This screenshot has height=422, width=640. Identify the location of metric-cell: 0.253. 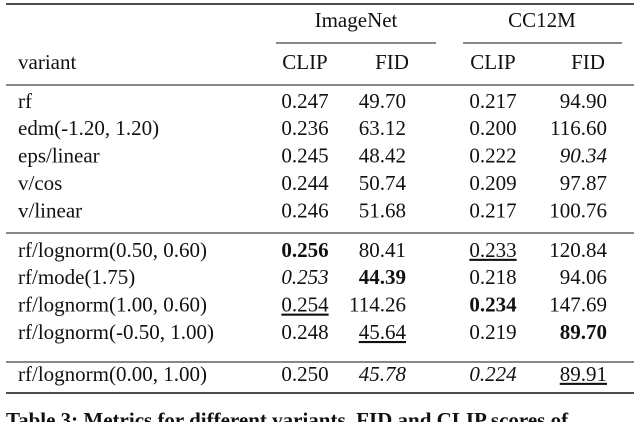
(304, 277).